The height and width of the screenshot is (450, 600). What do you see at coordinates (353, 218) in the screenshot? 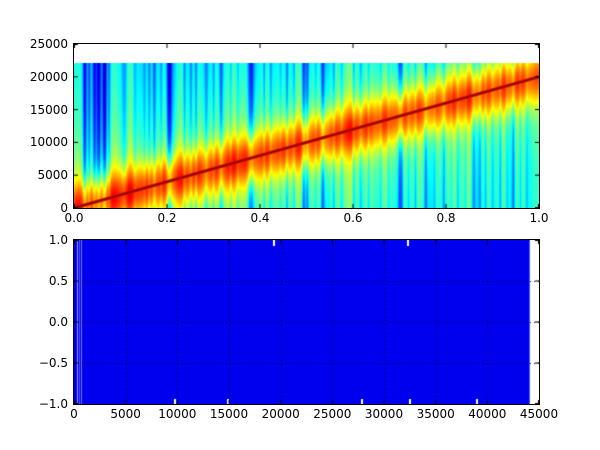
I see `tick-label: 0.6` at bounding box center [353, 218].